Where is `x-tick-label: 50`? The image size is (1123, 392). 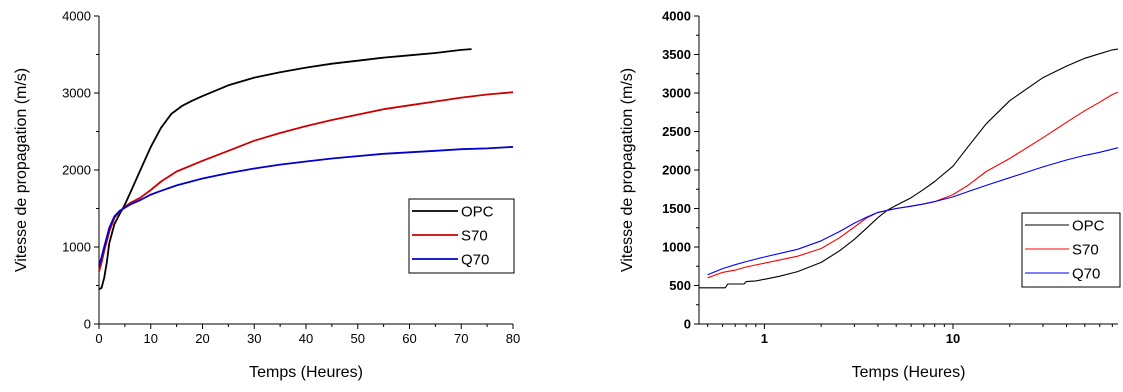 x-tick-label: 50 is located at coordinates (358, 338).